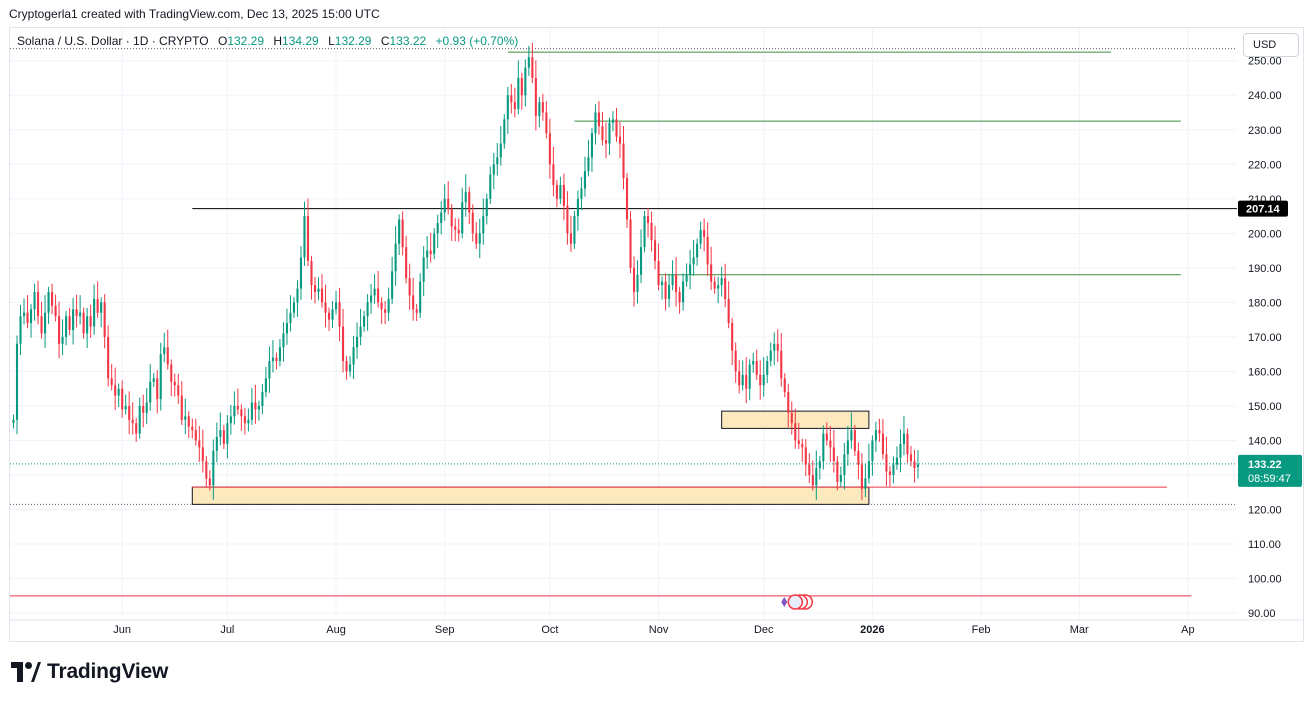  Describe the element at coordinates (1271, 45) in the screenshot. I see `currency-button: USD` at that location.